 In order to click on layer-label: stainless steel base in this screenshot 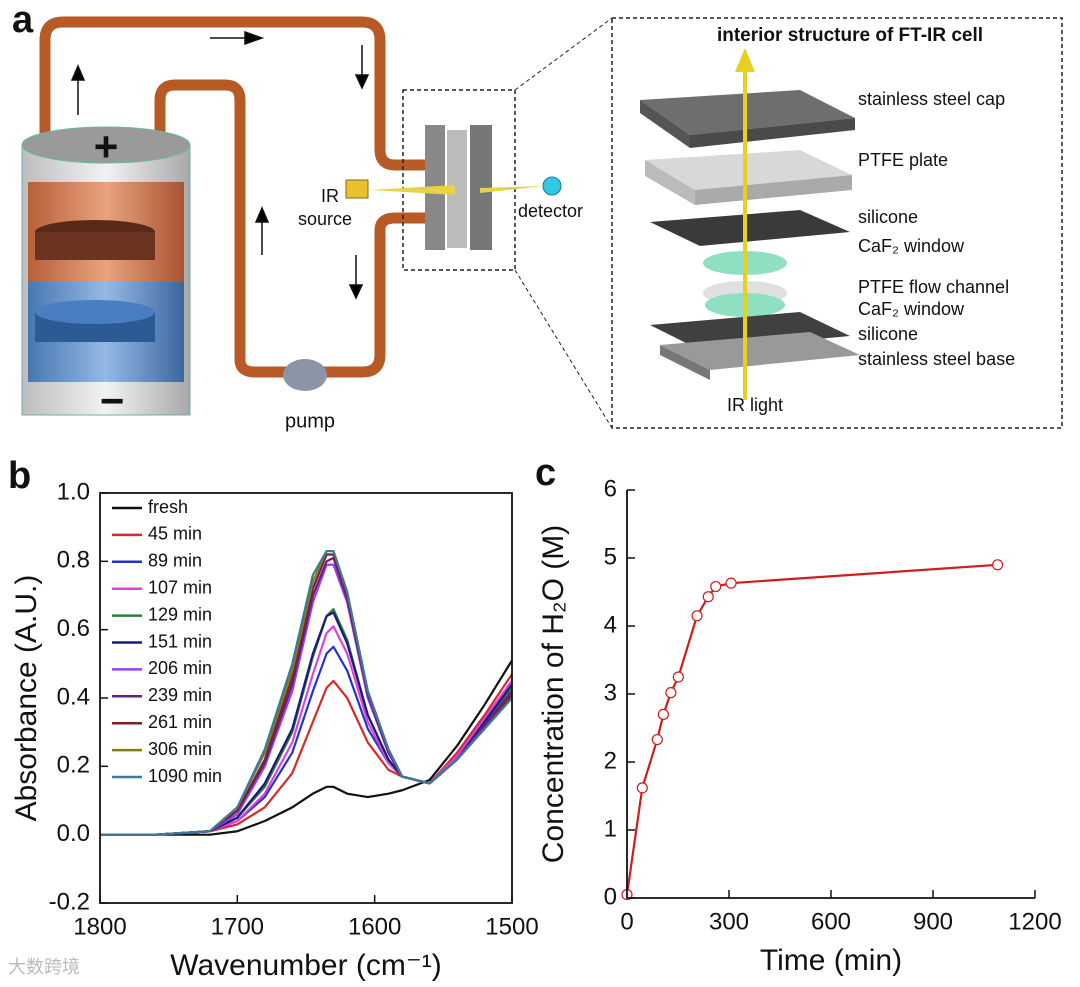, I will do `click(936, 359)`.